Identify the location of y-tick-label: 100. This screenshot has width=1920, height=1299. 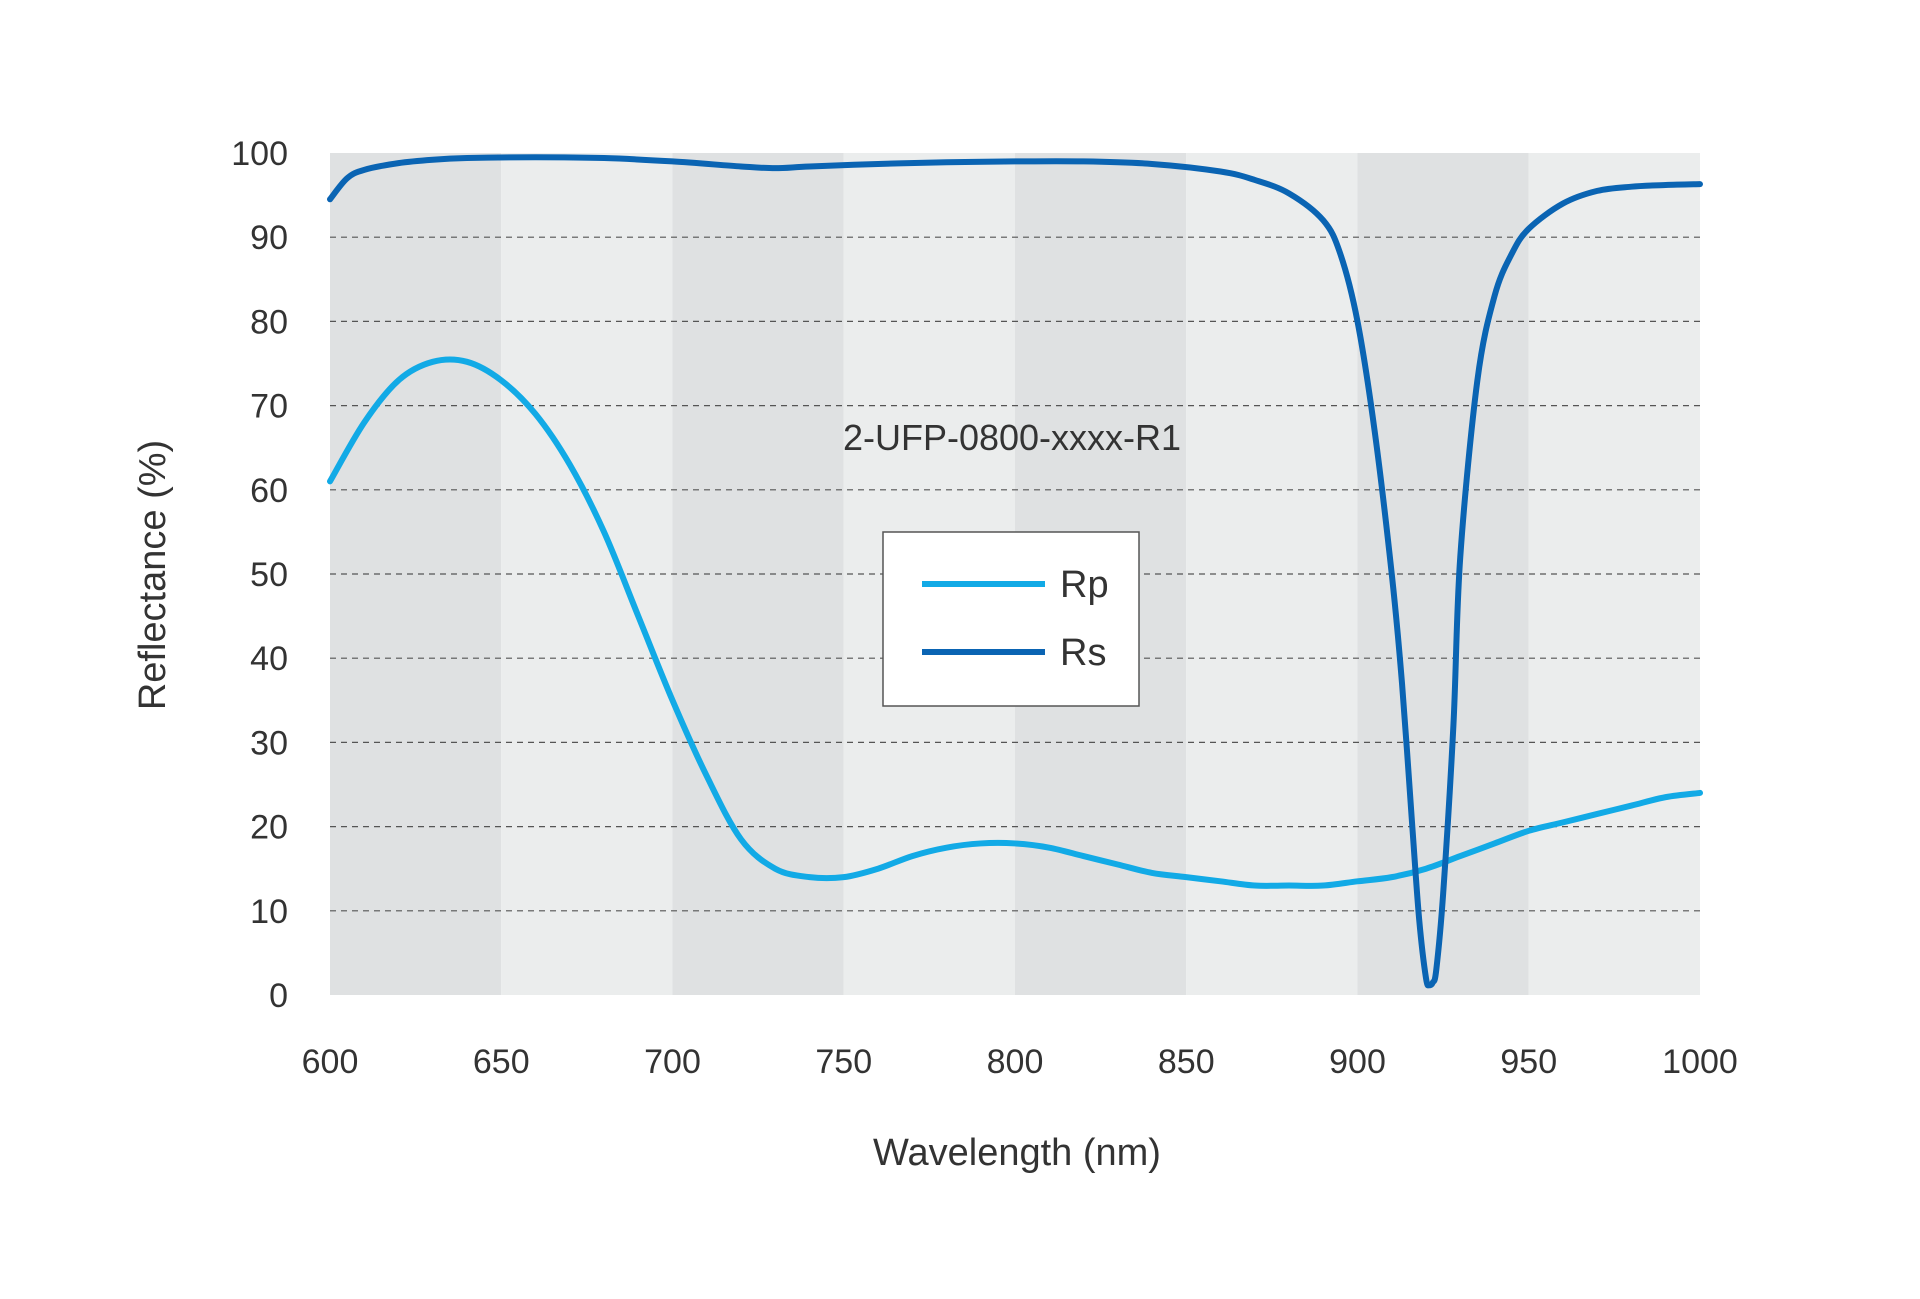
(259, 154).